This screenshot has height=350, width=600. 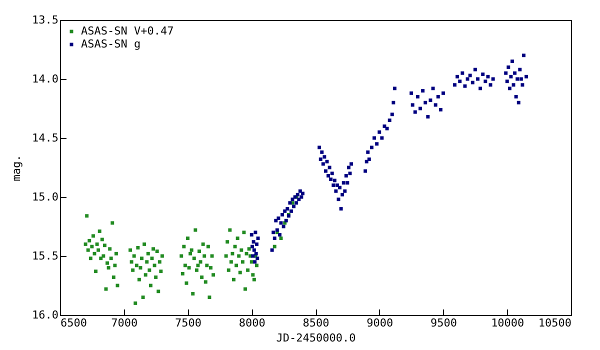 What do you see at coordinates (380, 323) in the screenshot?
I see `x-tick-label: 9000` at bounding box center [380, 323].